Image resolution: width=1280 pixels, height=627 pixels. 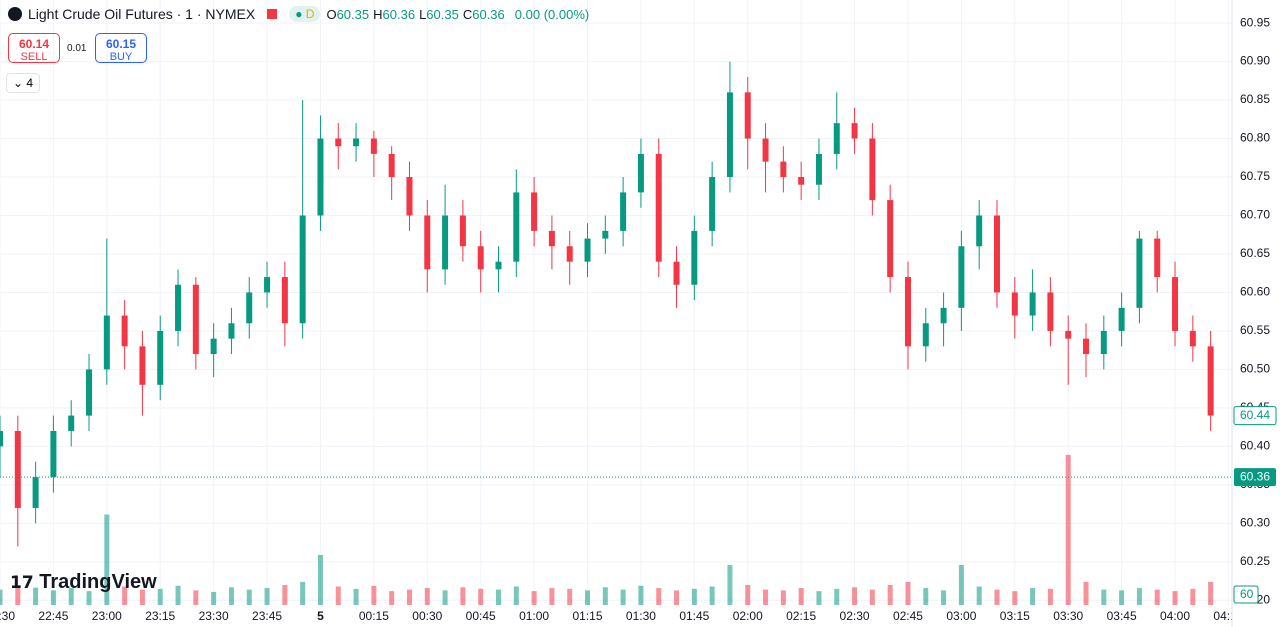 What do you see at coordinates (1255, 215) in the screenshot?
I see `y-tick-label: 60.70` at bounding box center [1255, 215].